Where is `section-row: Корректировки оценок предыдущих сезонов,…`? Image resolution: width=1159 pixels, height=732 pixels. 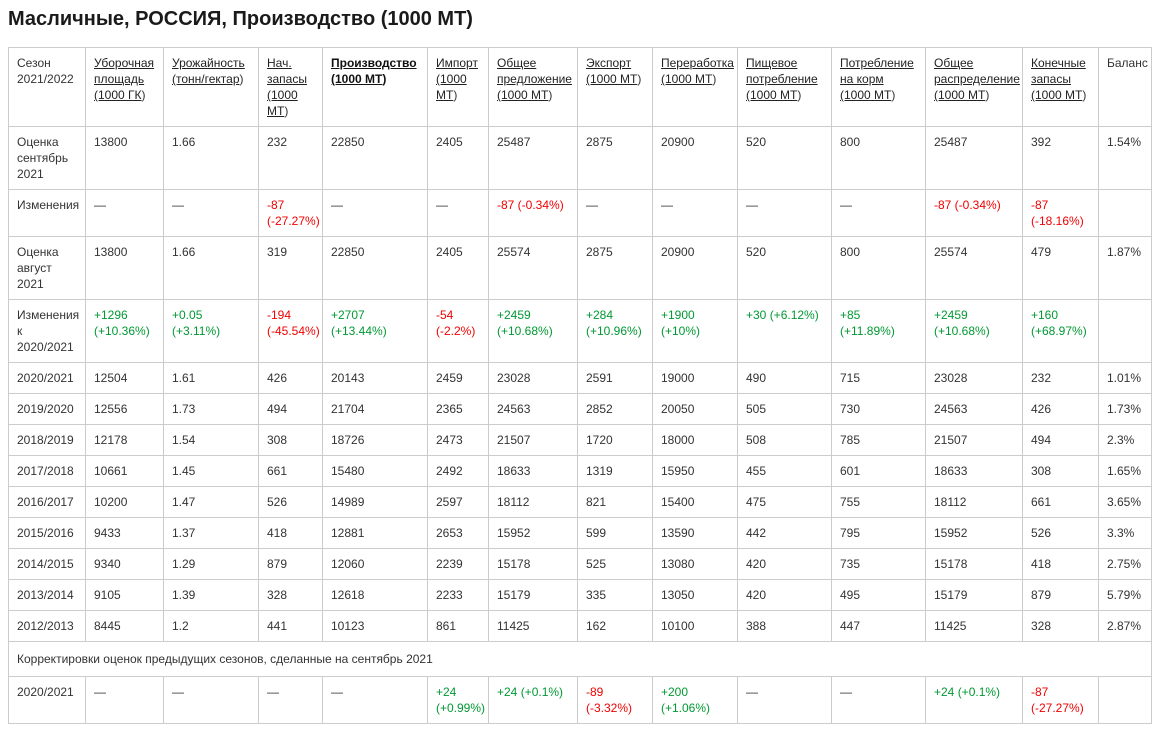 section-row: Корректировки оценок предыдущих сезонов,… is located at coordinates (580, 659).